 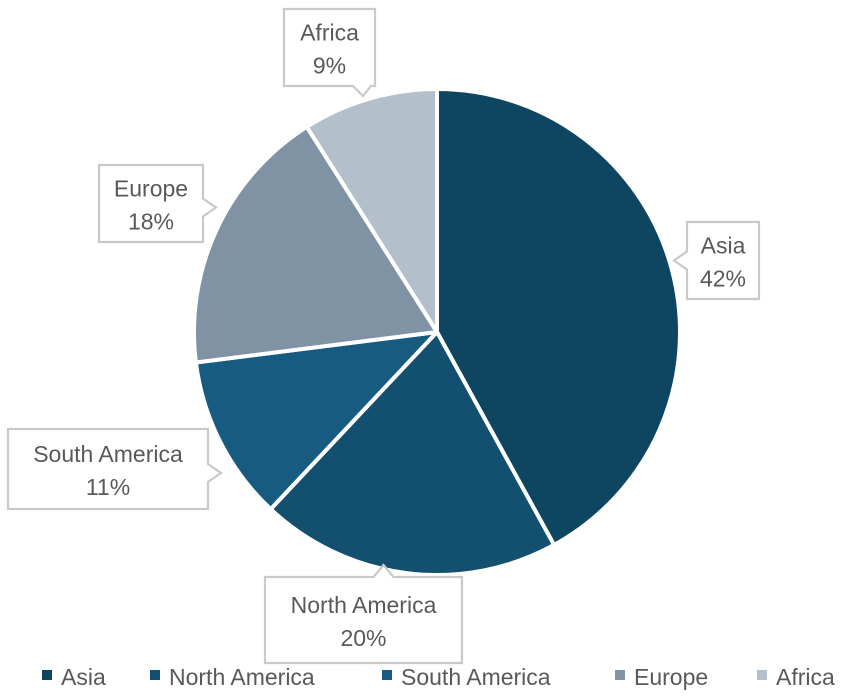 I want to click on pie-slice-north-america, so click(x=412, y=453).